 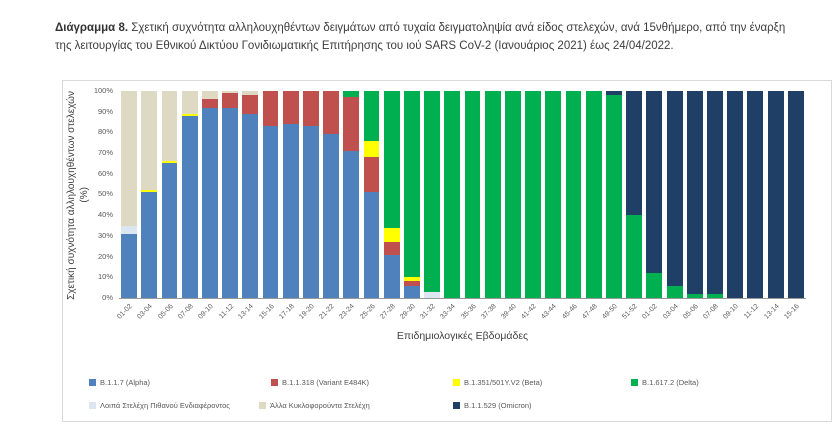 What do you see at coordinates (92, 382) in the screenshot?
I see `legend-swatch-alpha` at bounding box center [92, 382].